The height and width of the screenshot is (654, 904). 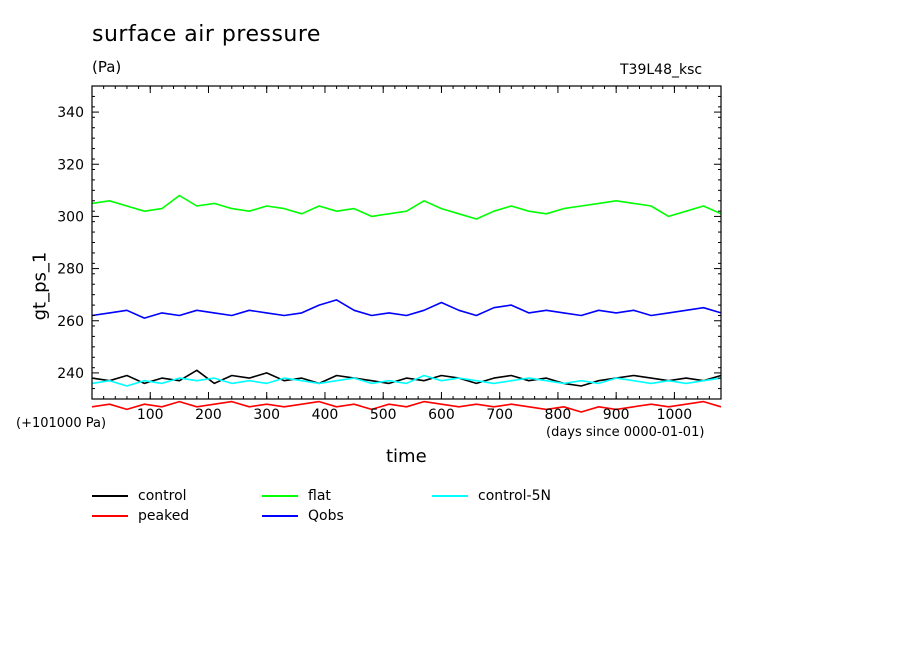 What do you see at coordinates (406, 380) in the screenshot?
I see `series-line-control-5N` at bounding box center [406, 380].